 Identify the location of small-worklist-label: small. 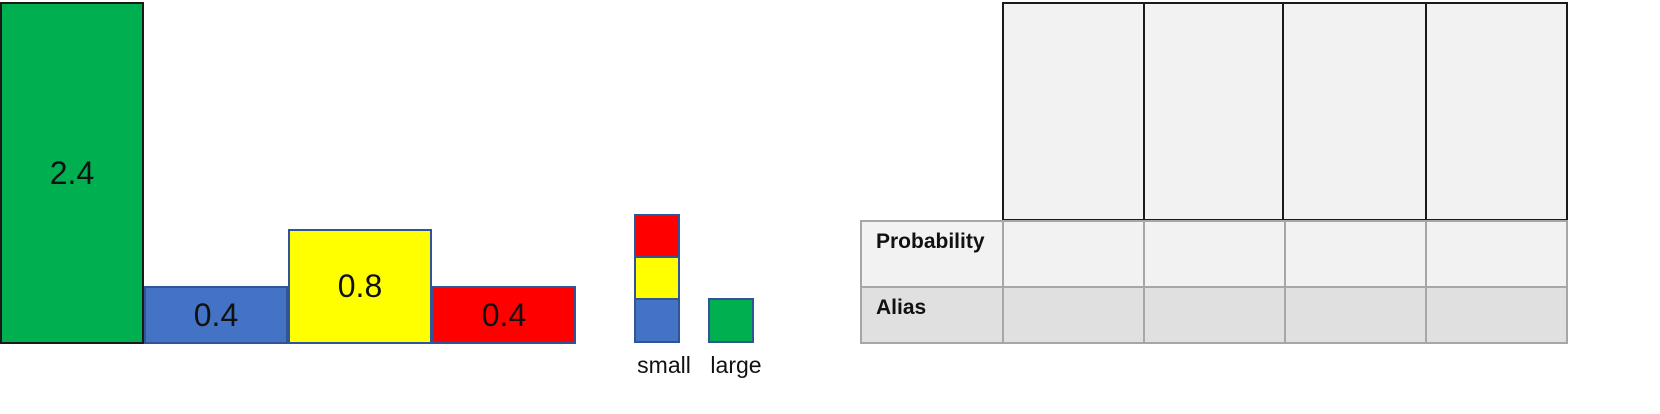
(664, 365).